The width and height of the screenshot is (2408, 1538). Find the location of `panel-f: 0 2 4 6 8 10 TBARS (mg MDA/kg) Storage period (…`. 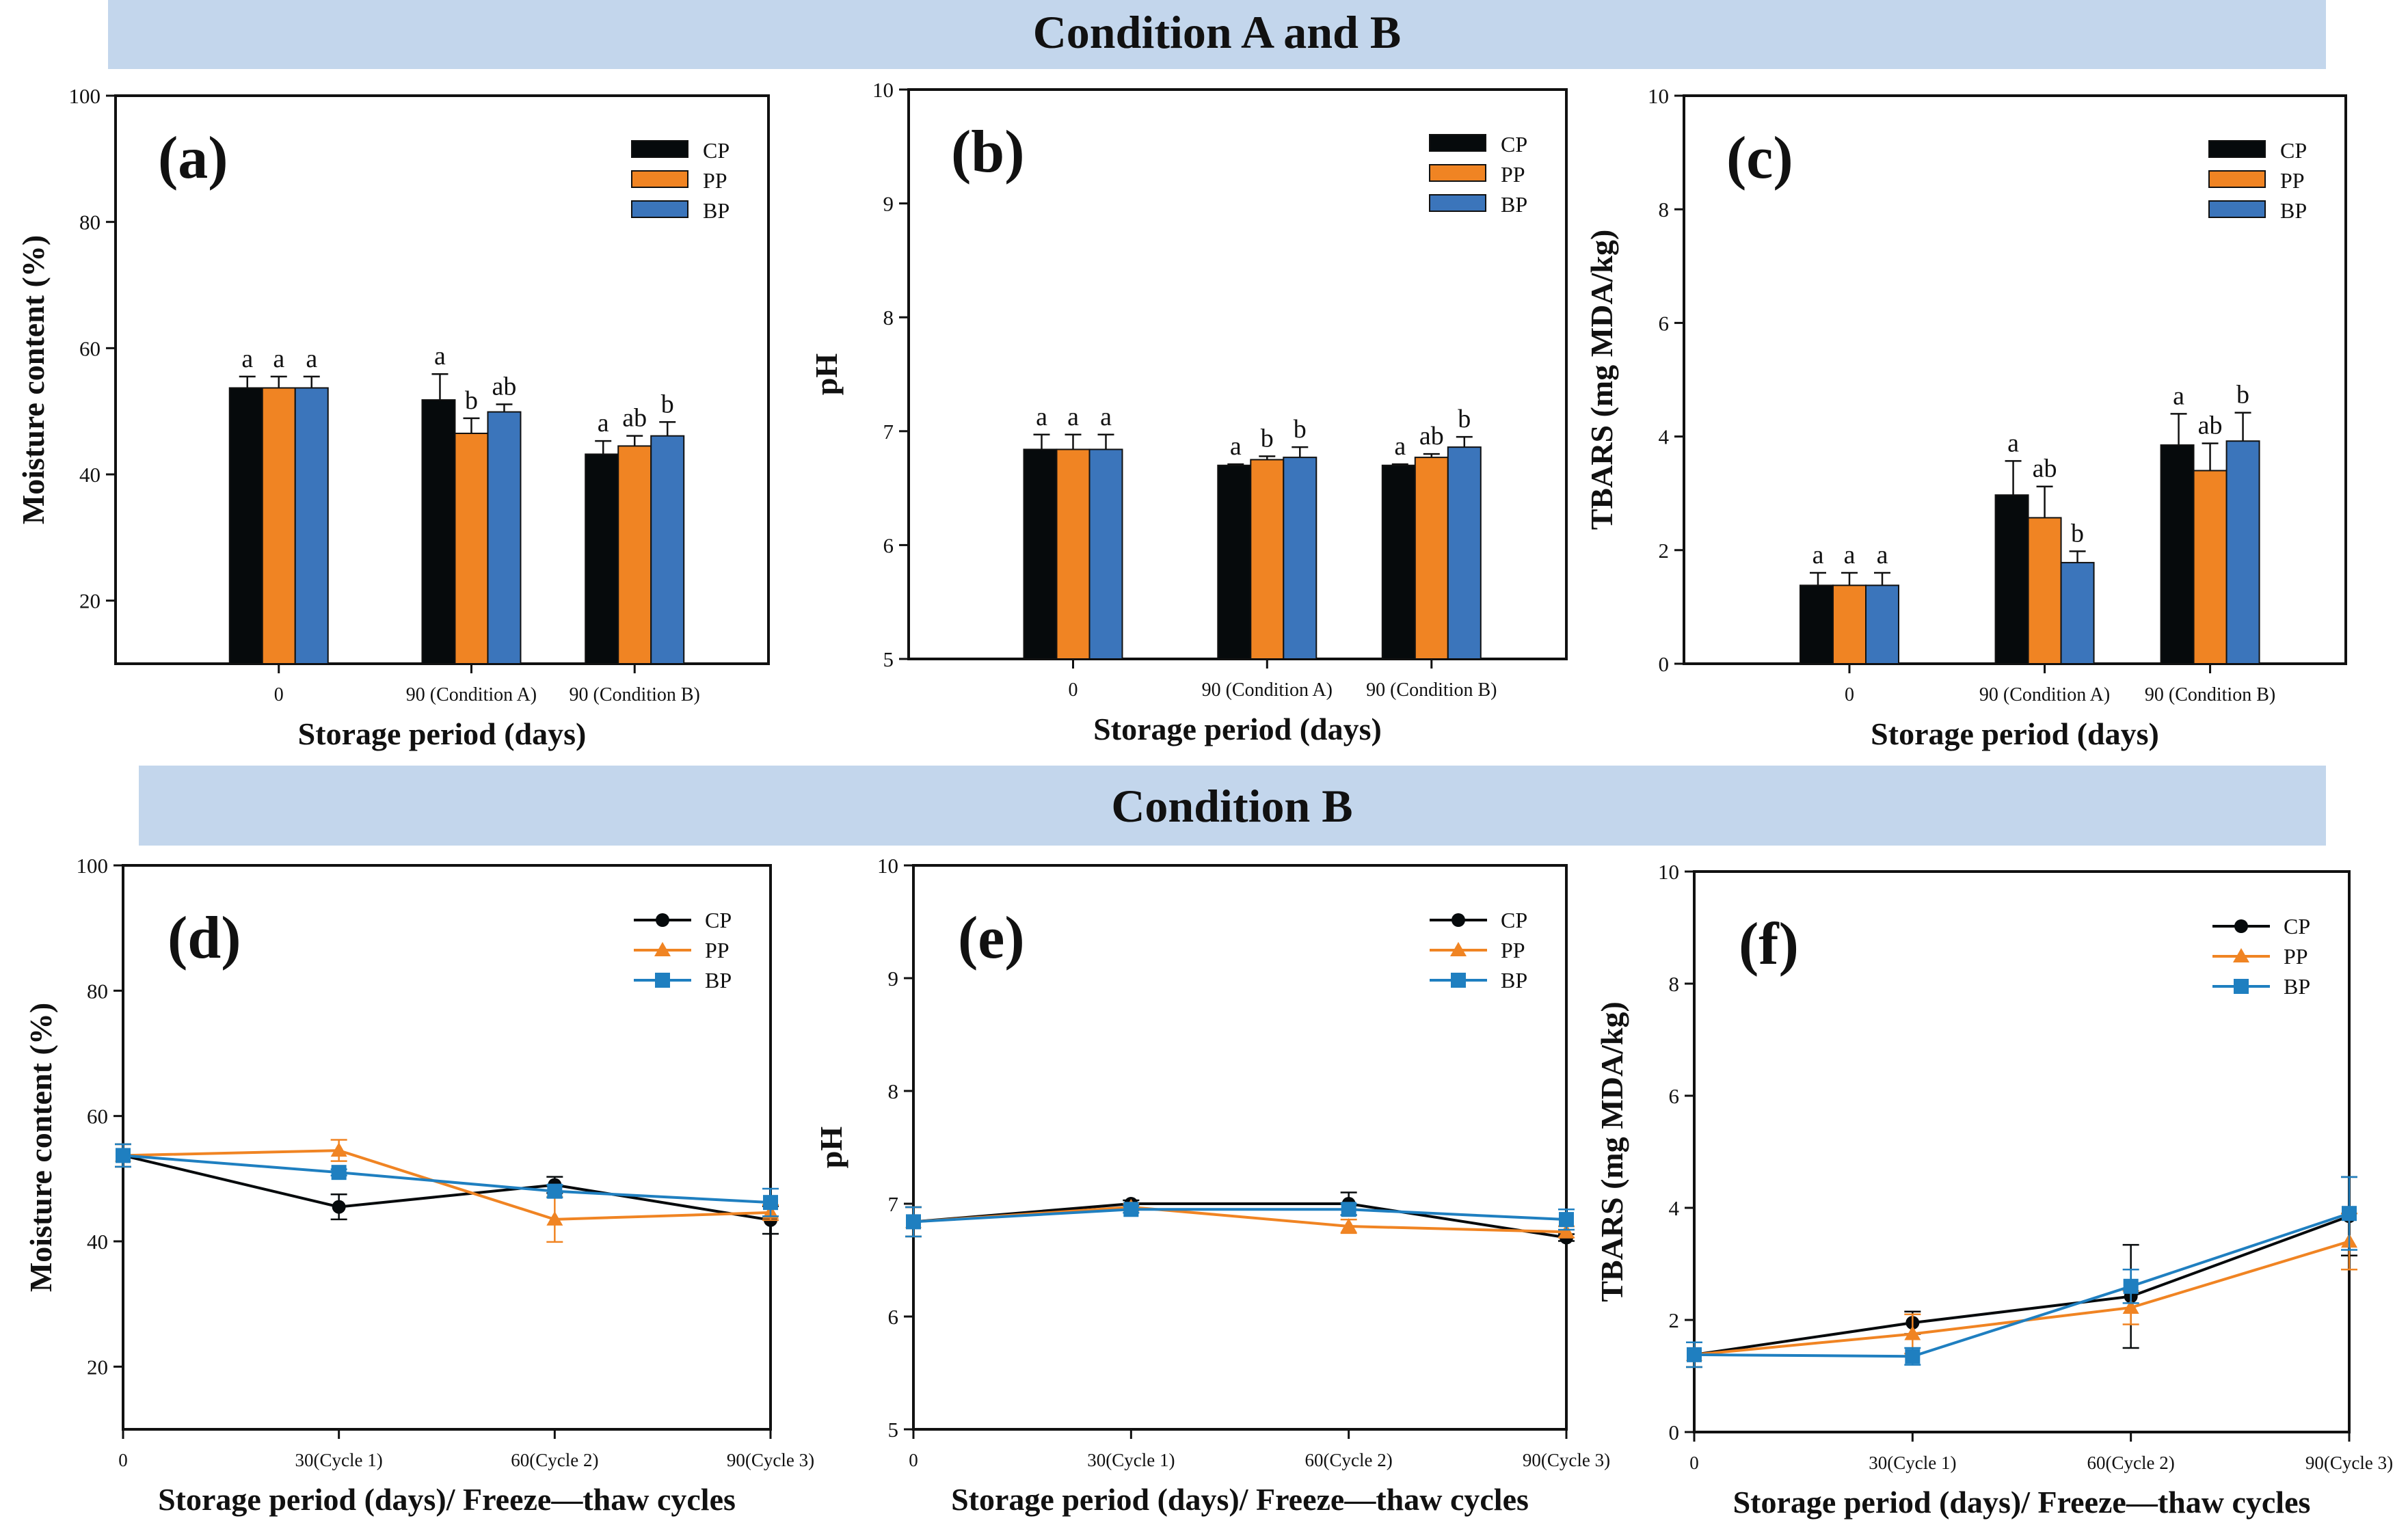

panel-f: 0 2 4 6 8 10 TBARS (mg MDA/kg) Storage period (… is located at coordinates (1993, 1190).